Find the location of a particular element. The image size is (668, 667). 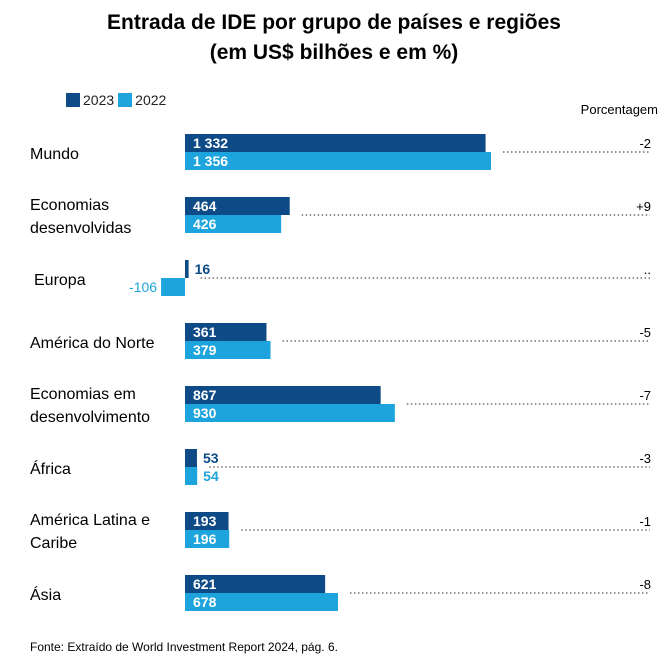

legend-item-2022: 2022 is located at coordinates (142, 100).